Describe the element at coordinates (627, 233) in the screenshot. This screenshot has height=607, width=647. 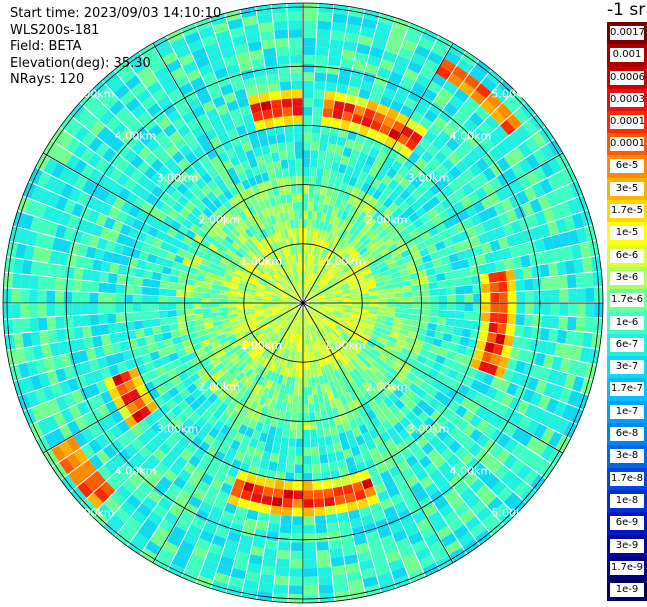
I see `colorbar-label: 1e-5` at that location.